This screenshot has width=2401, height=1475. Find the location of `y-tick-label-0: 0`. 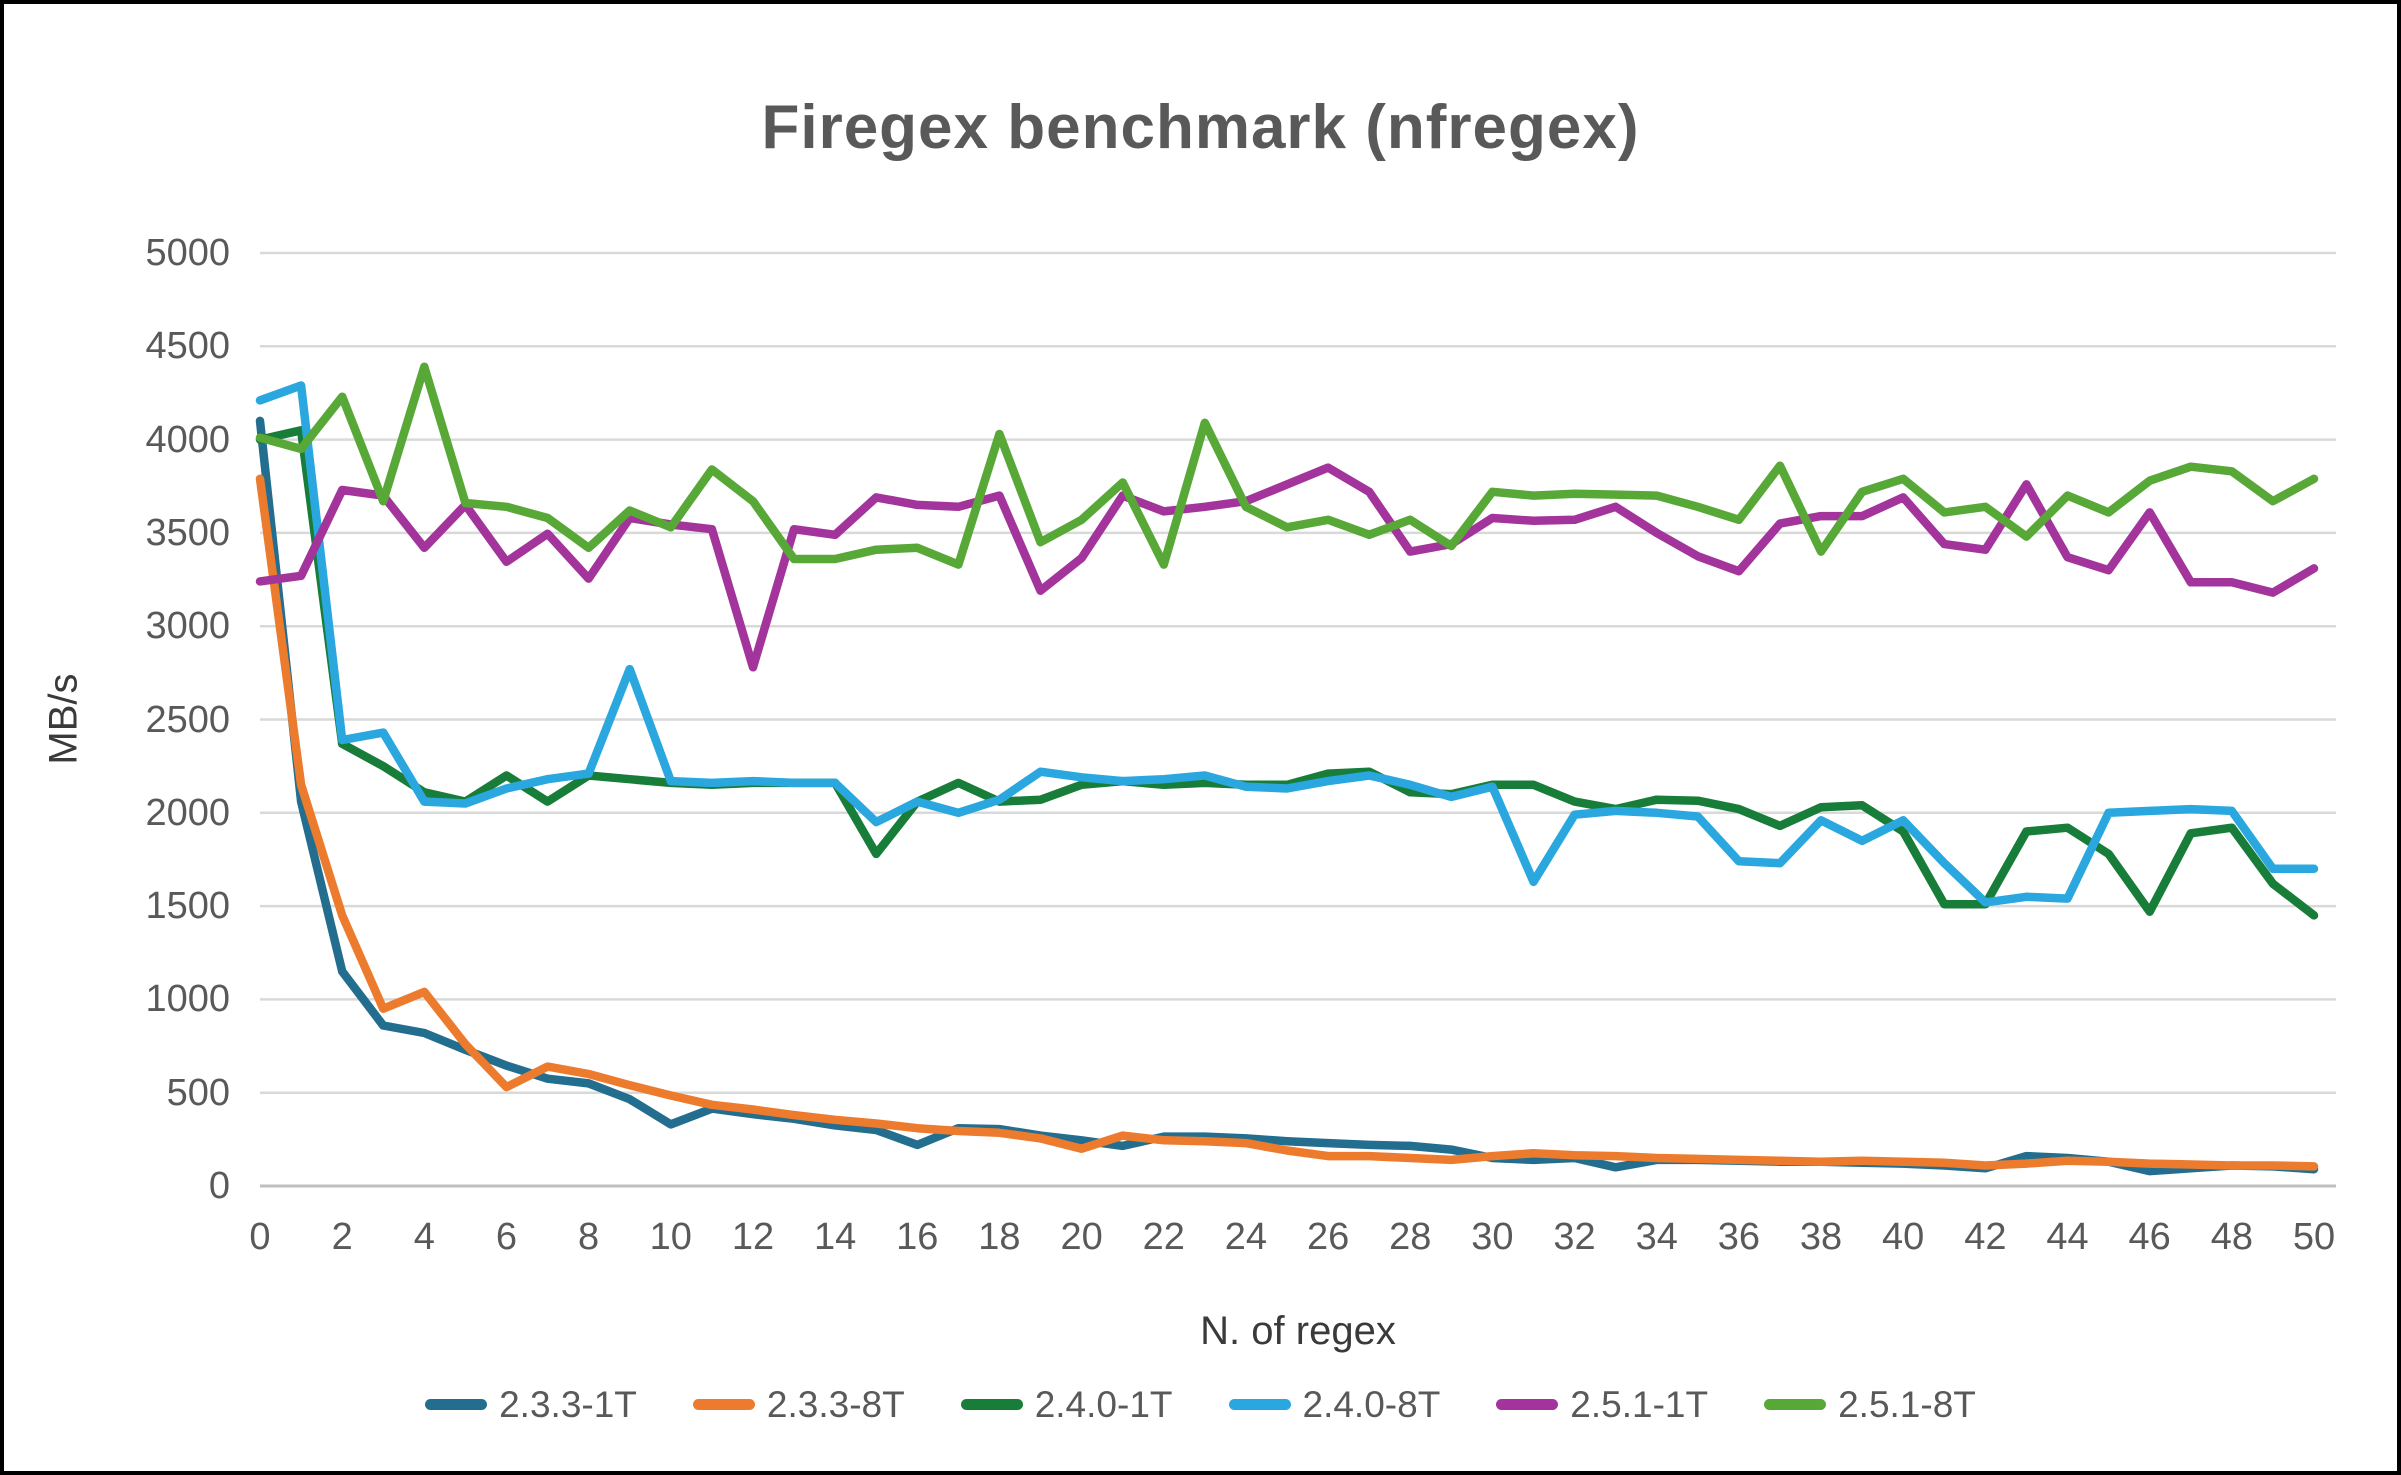

y-tick-label-0: 0 is located at coordinates (219, 1186).